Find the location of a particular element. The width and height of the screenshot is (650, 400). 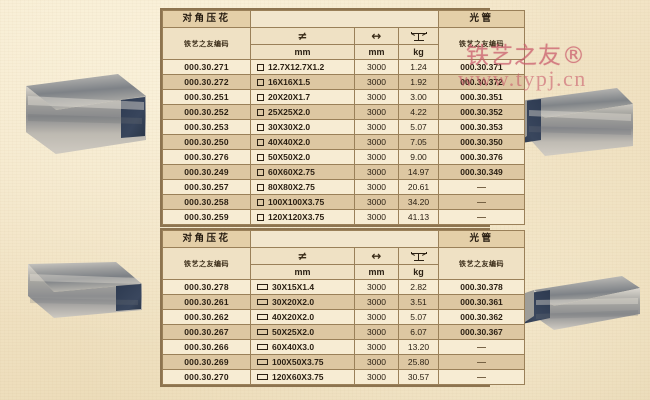

cell-spec: 16X16X1.5 is located at coordinates (302, 82).